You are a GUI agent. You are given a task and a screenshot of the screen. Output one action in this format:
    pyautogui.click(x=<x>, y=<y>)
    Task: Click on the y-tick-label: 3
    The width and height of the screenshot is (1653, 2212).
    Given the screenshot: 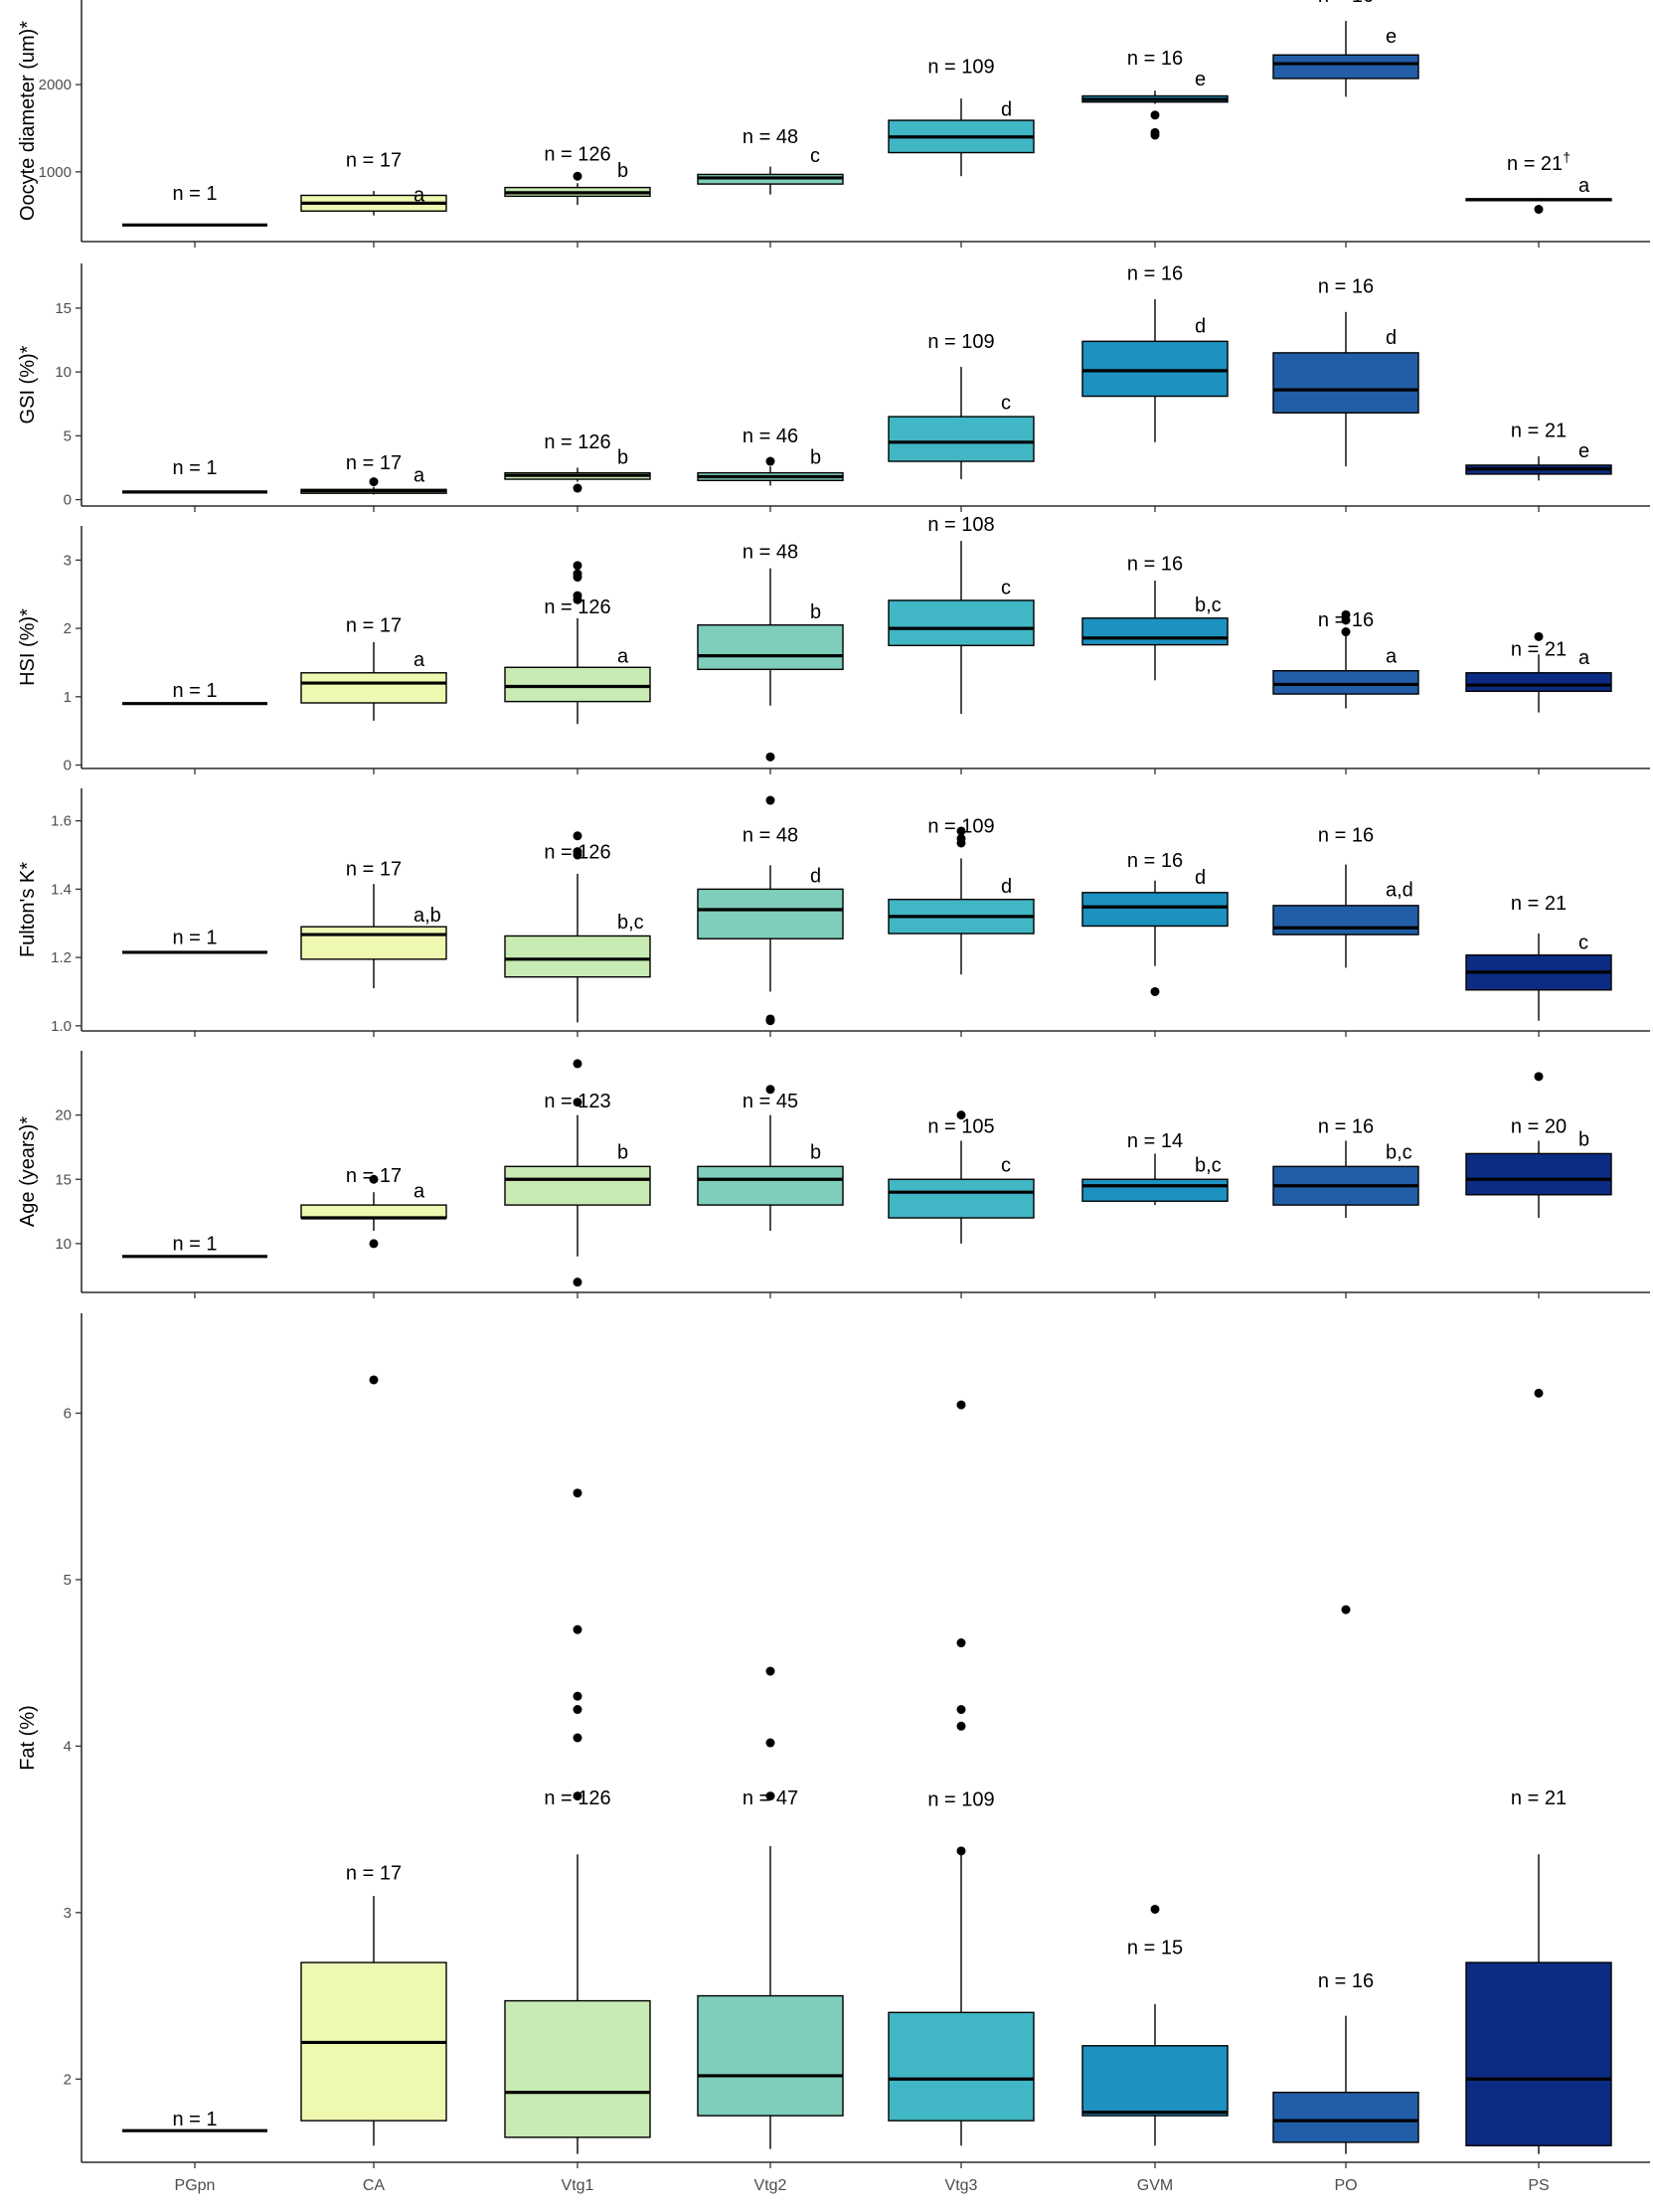 What is the action you would take?
    pyautogui.click(x=68, y=1913)
    